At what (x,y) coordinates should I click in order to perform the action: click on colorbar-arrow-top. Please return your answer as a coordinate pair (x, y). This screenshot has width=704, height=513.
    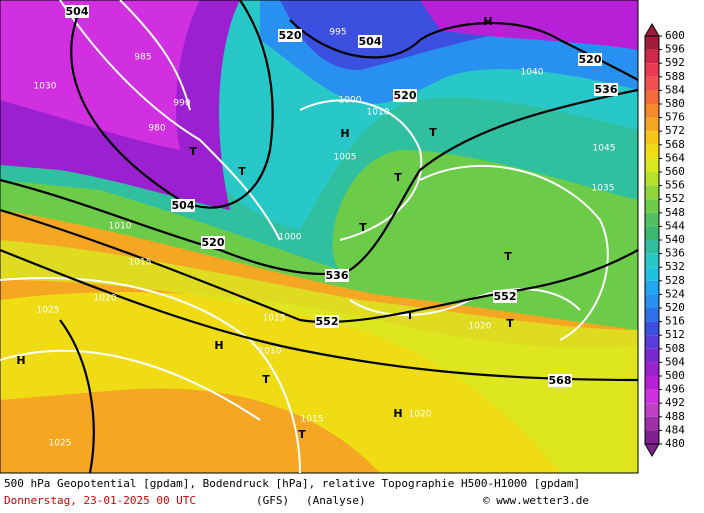
    Looking at the image, I should click on (652, 30).